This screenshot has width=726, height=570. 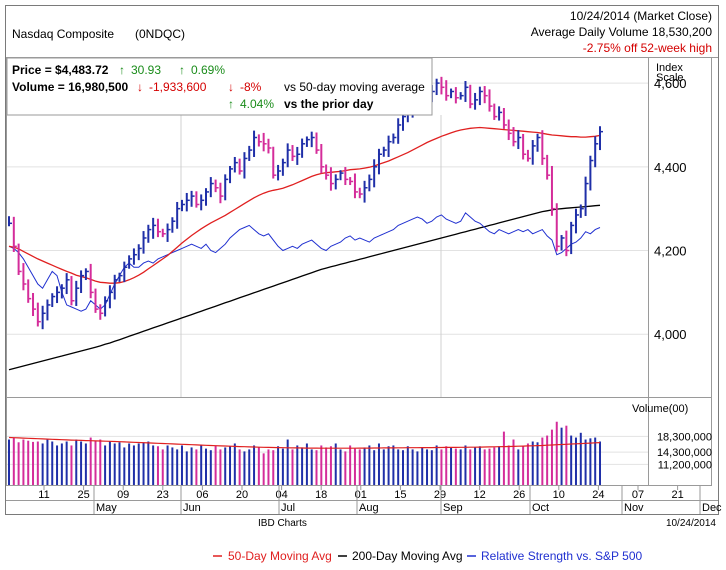 What do you see at coordinates (329, 104) in the screenshot?
I see `volume-vs-prior-label: vs the prior day` at bounding box center [329, 104].